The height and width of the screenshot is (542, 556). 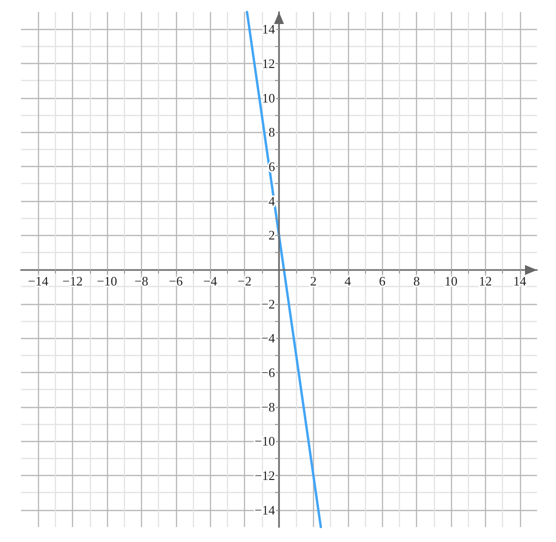 What do you see at coordinates (72, 281) in the screenshot?
I see `x-tick-label: −12` at bounding box center [72, 281].